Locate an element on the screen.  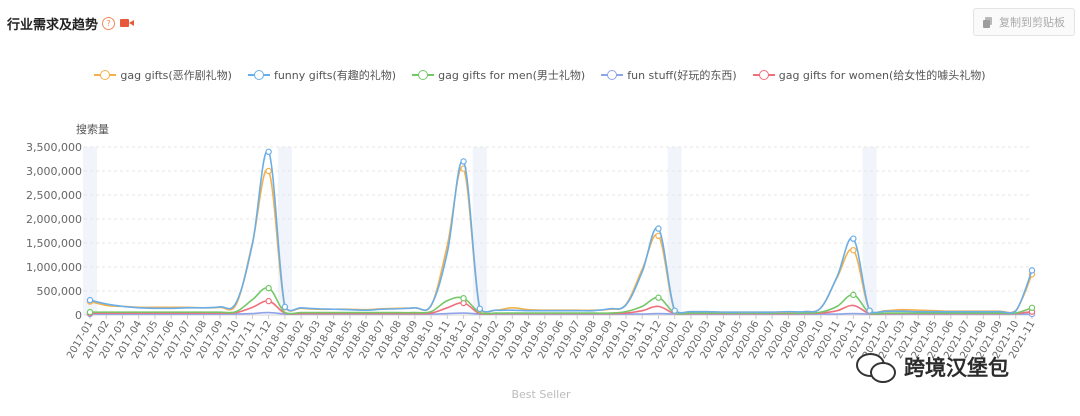
legend-item: gag gifts for women(给女性的噱头礼物) is located at coordinates (869, 75).